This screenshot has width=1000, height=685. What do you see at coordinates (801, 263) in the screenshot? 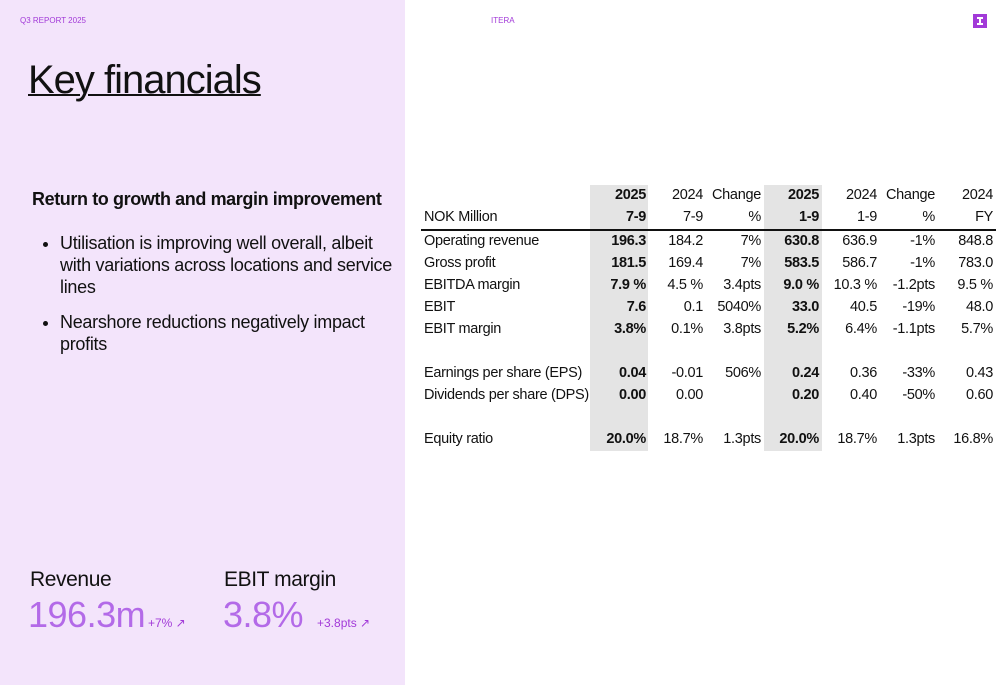
I see `table-cell: 583.5` at bounding box center [801, 263].